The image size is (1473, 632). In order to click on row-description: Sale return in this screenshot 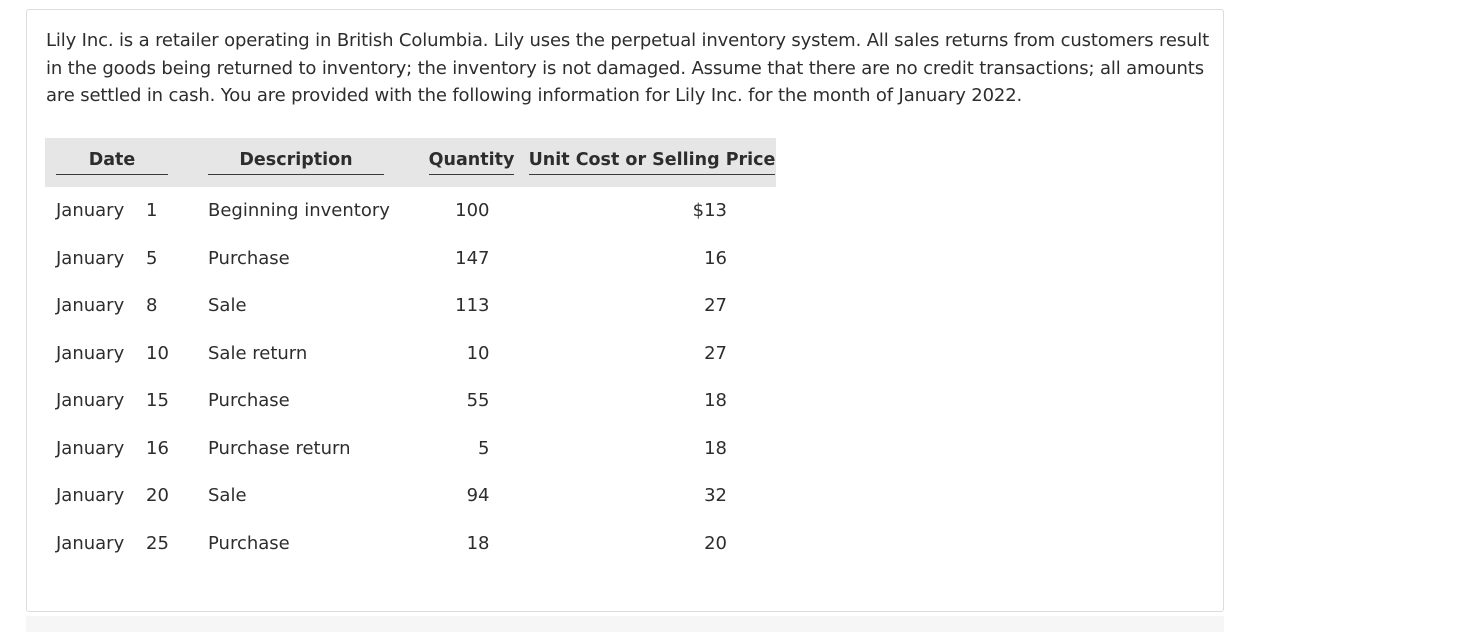, I will do `click(258, 353)`.